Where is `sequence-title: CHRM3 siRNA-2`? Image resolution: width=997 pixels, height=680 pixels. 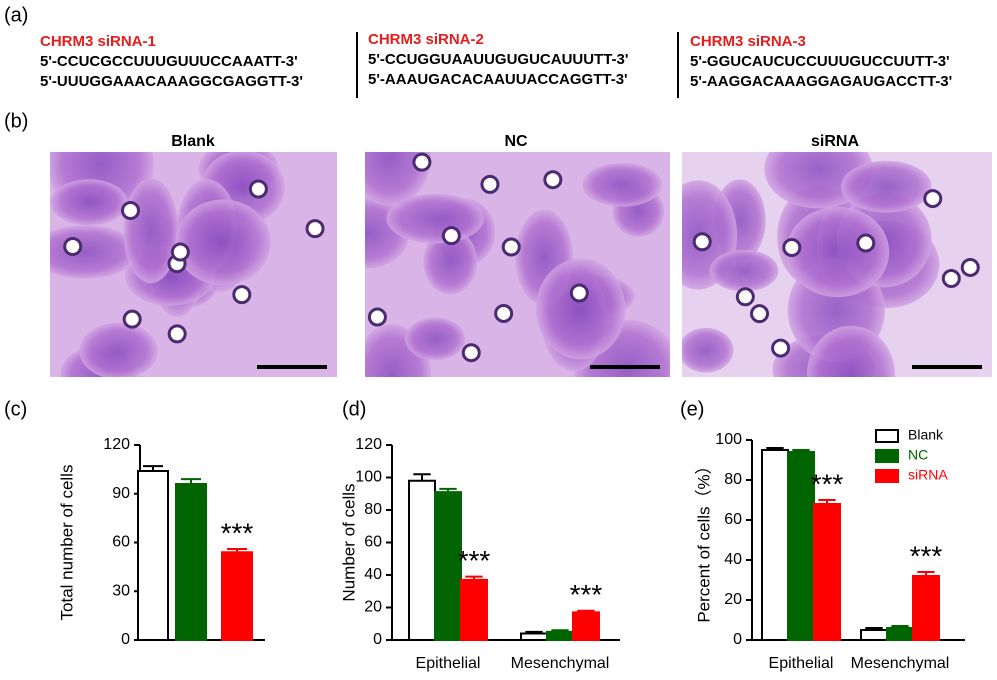
sequence-title: CHRM3 siRNA-2 is located at coordinates (426, 39).